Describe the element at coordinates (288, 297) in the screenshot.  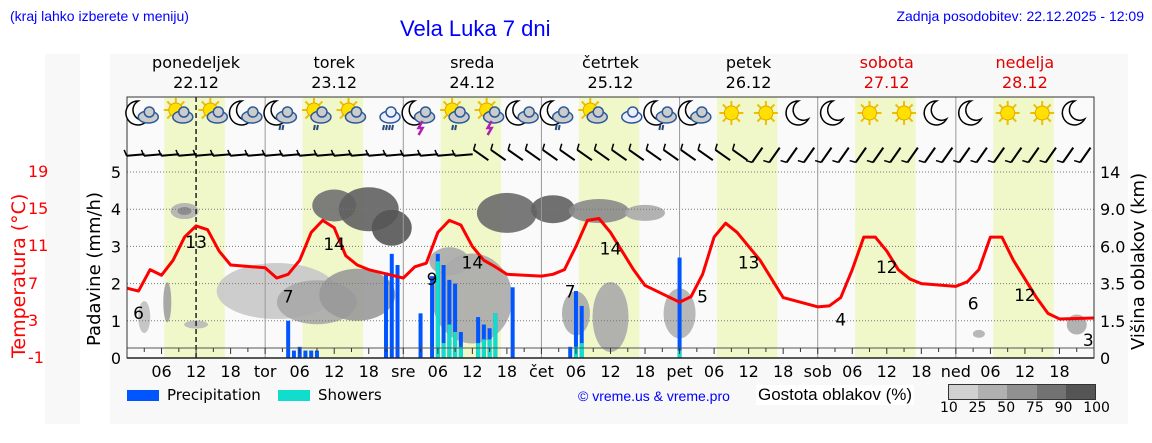
I see `temperature-label: 7` at that location.